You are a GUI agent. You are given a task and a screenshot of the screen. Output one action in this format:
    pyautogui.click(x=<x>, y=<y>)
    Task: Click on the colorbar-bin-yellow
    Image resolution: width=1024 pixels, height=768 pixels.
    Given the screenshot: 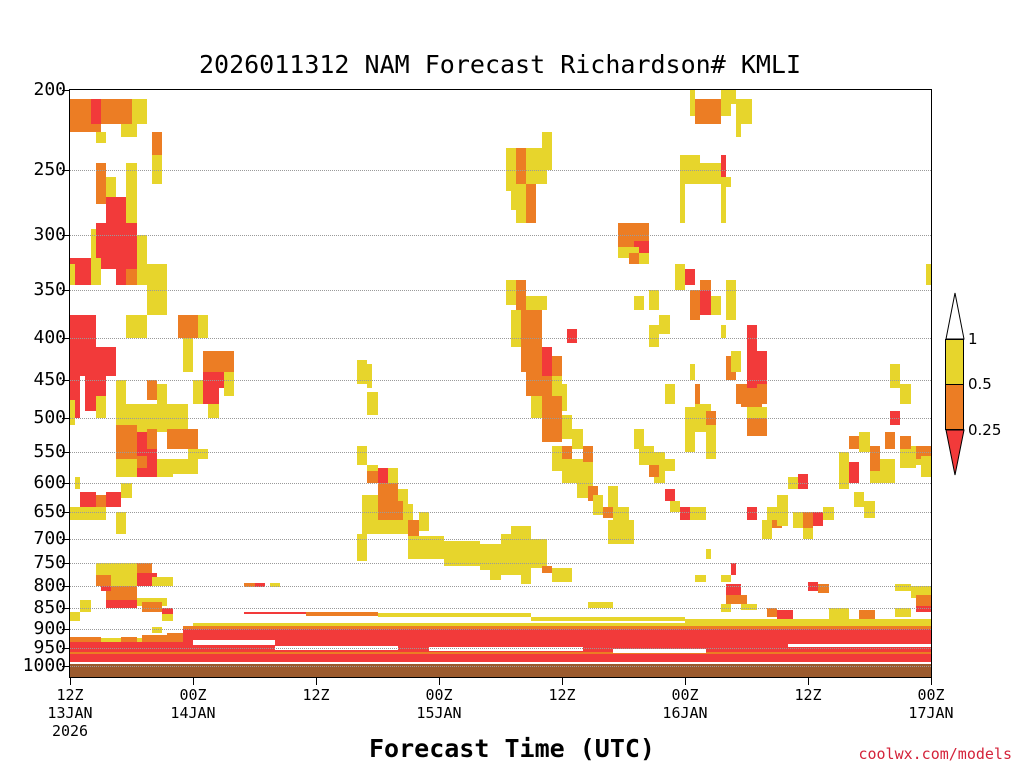 What is the action you would take?
    pyautogui.click(x=954, y=362)
    